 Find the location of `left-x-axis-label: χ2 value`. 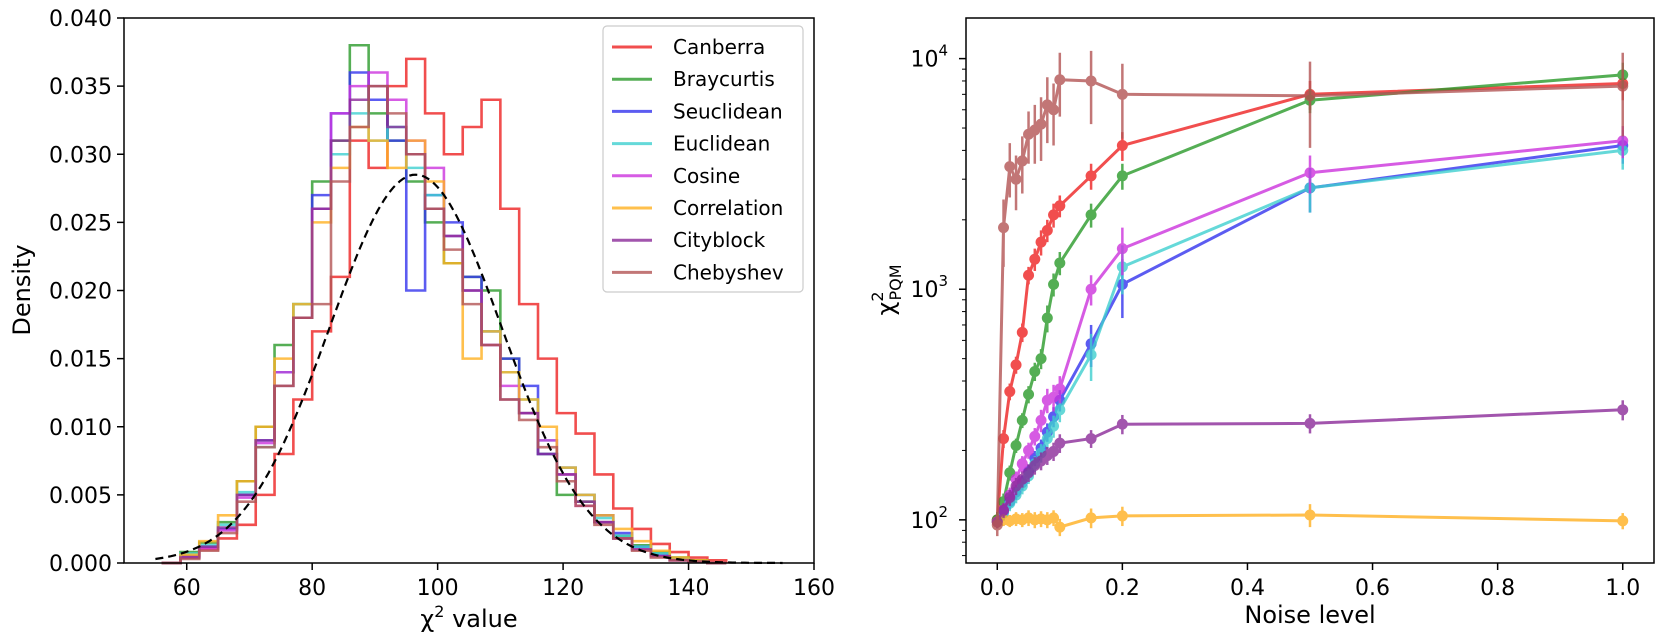

left-x-axis-label: χ2 value is located at coordinates (468, 617).